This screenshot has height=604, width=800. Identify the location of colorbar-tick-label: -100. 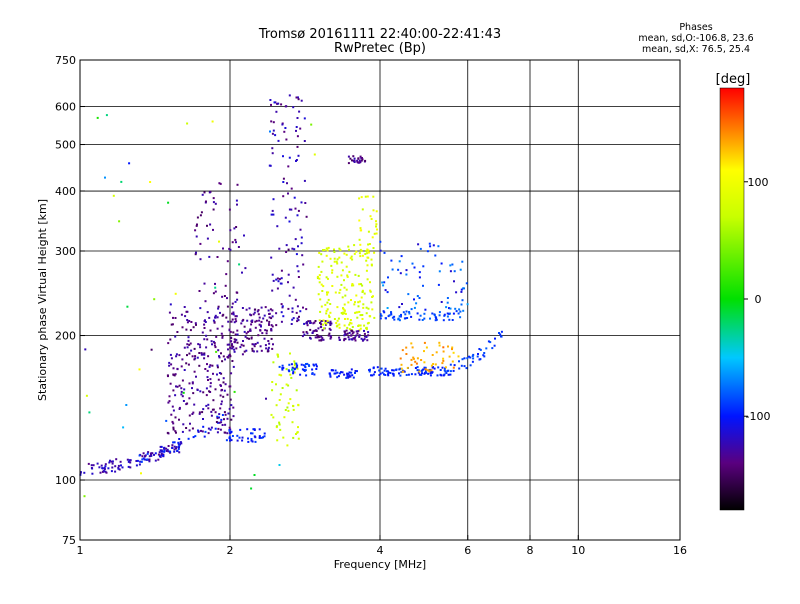
(758, 416).